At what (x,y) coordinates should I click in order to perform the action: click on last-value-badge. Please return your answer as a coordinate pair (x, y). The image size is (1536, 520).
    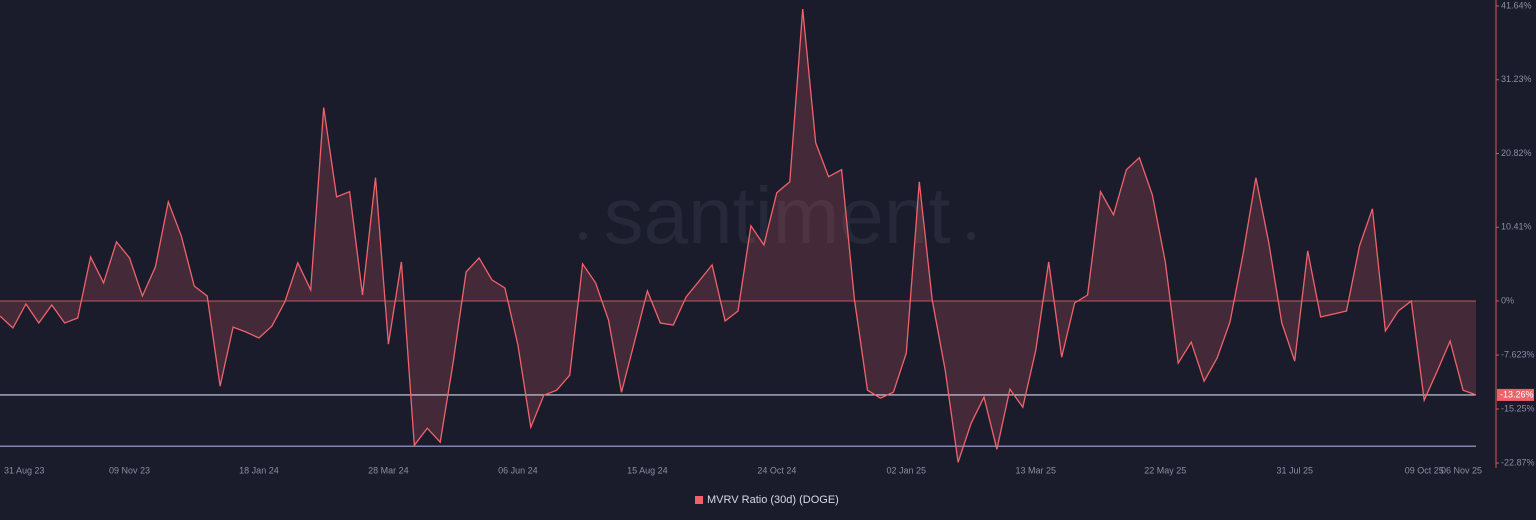
    Looking at the image, I should click on (1515, 394).